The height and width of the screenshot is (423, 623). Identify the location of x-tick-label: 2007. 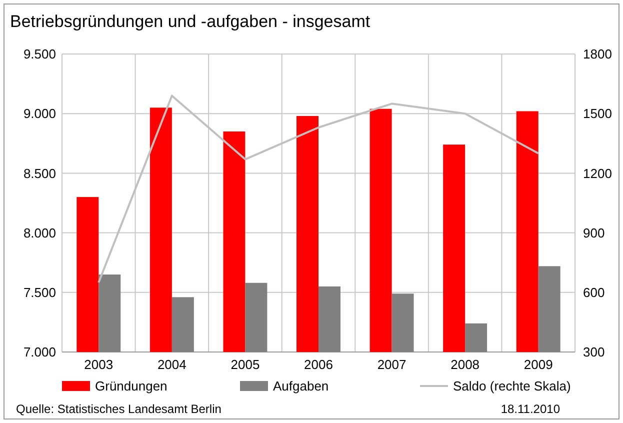
(391, 364).